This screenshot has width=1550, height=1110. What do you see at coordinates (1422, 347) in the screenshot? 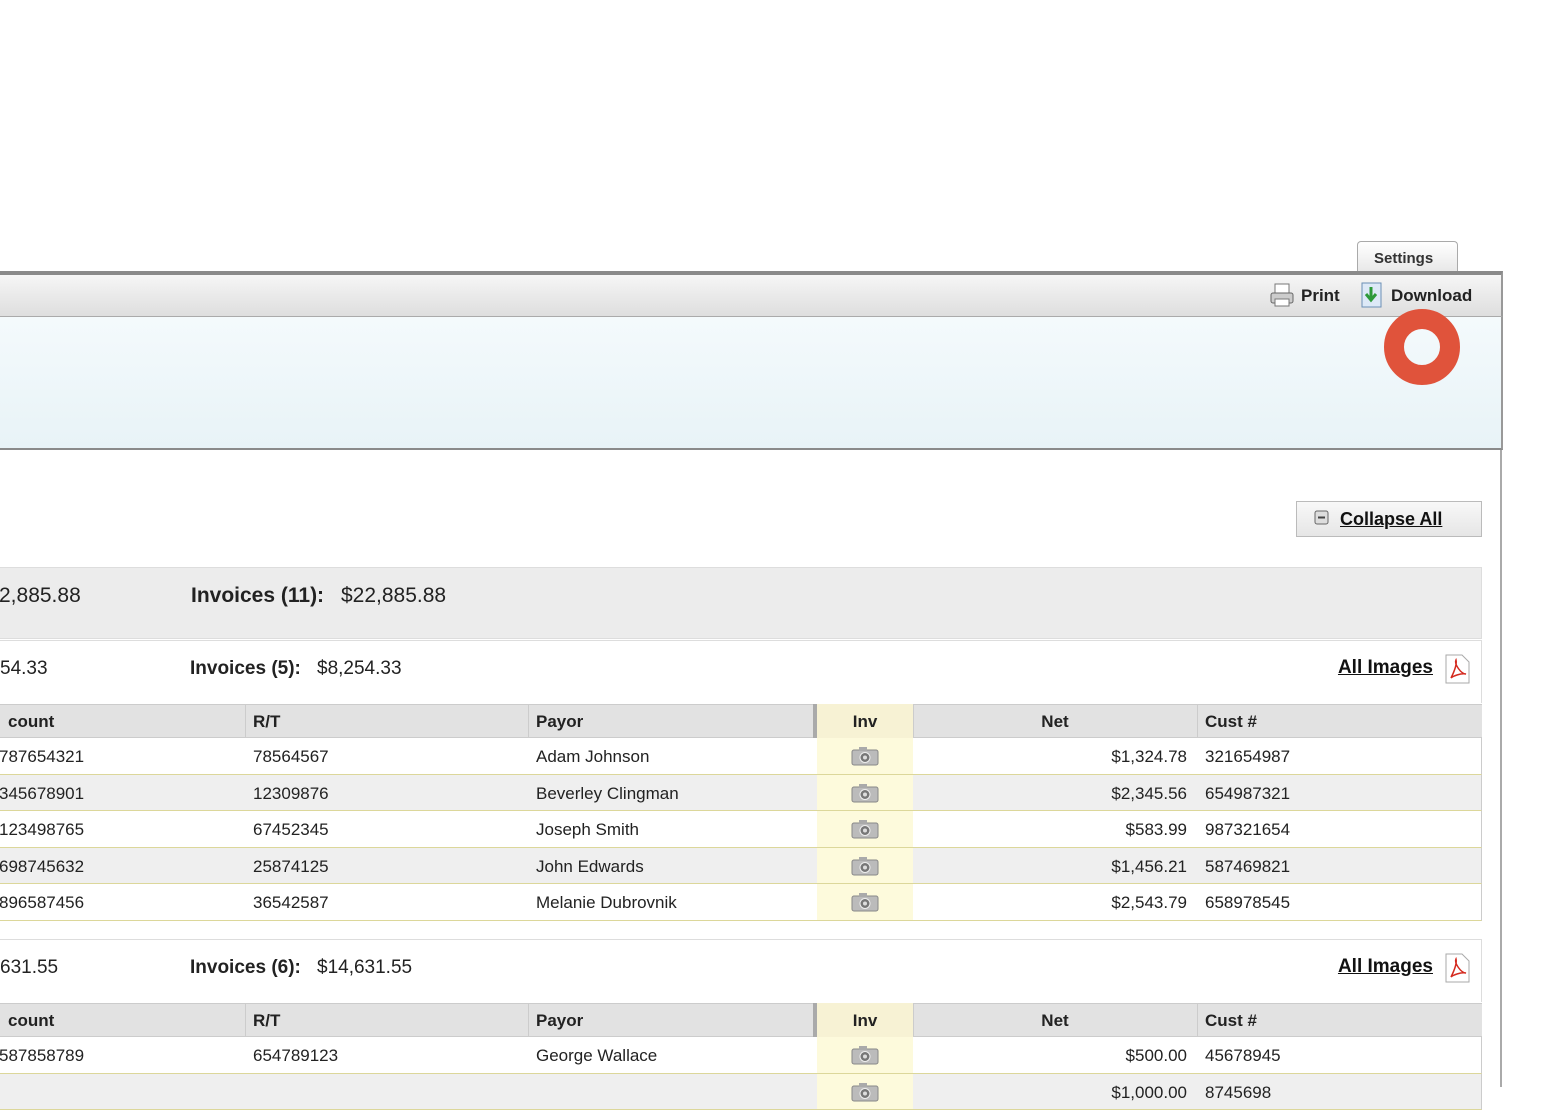
I see `click-marker` at bounding box center [1422, 347].